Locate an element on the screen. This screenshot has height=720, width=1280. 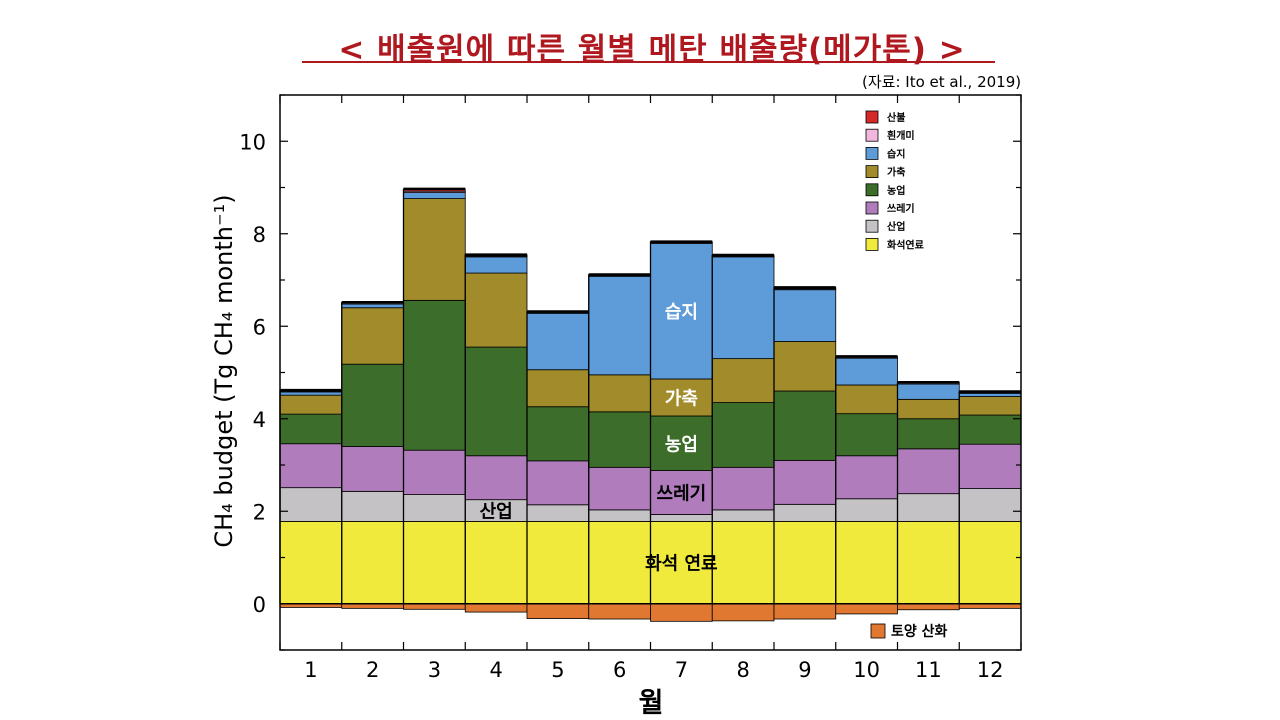
legend-label: 농업 is located at coordinates (896, 190).